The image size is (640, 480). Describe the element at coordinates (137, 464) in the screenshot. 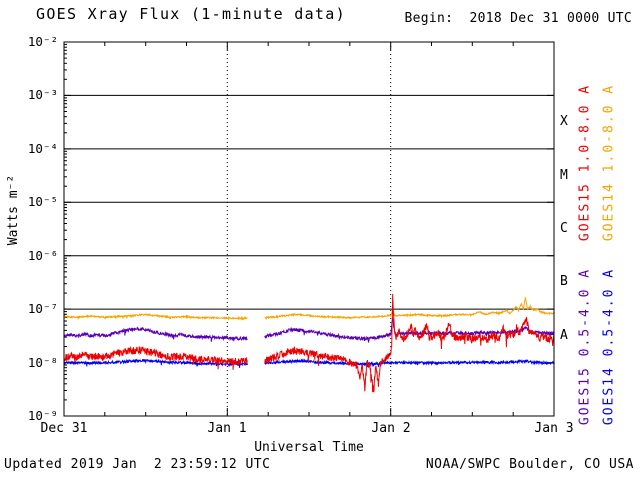

I see `updated-timestamp: Updated 2019 Jan 2 23:59:12 UTC` at that location.